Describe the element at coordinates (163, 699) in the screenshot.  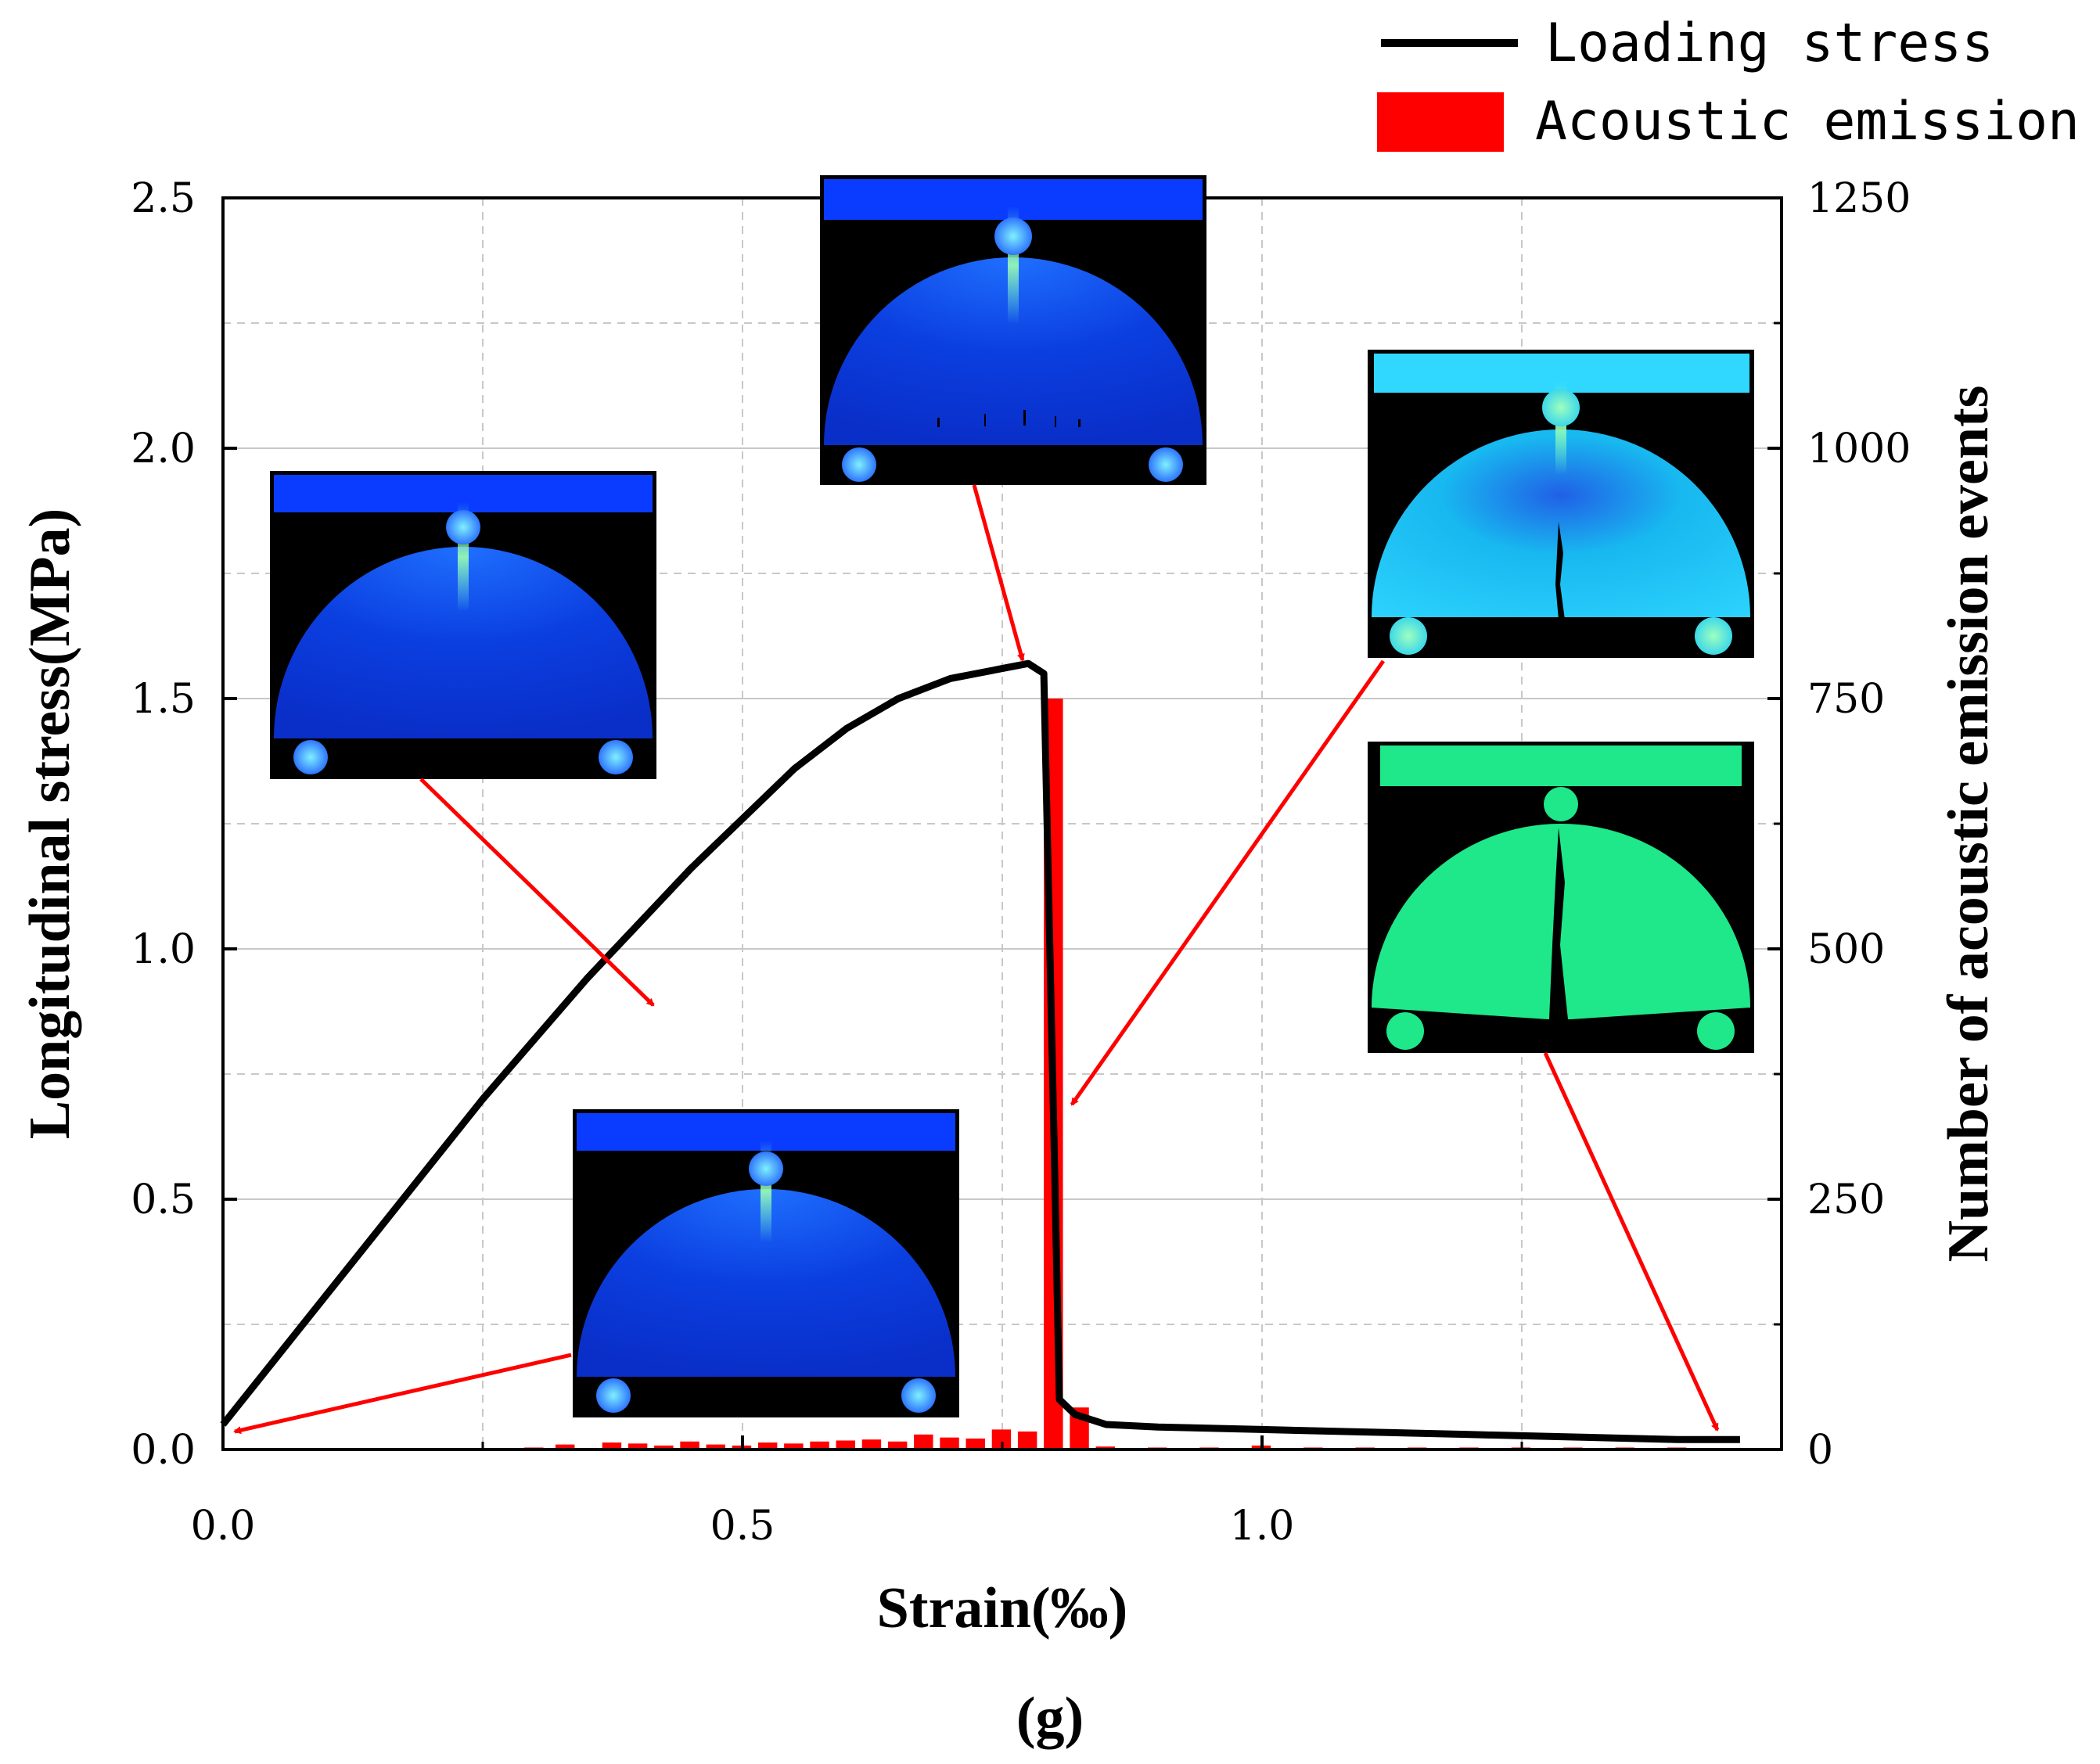
I see `y-left-tick-label: 1.5` at that location.